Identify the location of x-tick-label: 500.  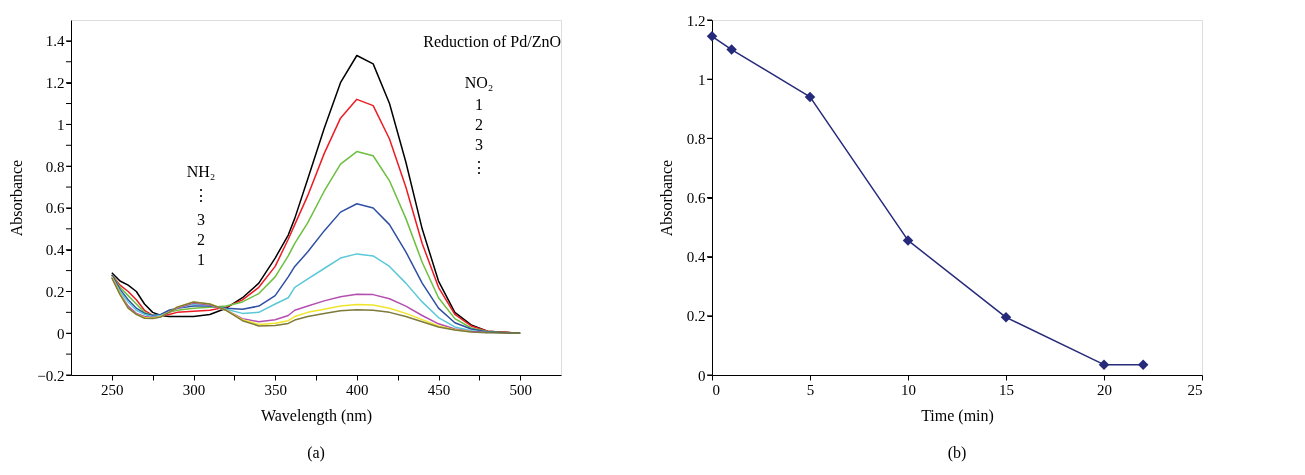
(520, 389).